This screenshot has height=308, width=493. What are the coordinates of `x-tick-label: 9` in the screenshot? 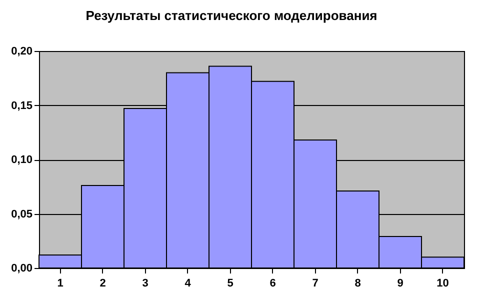 It's located at (400, 284).